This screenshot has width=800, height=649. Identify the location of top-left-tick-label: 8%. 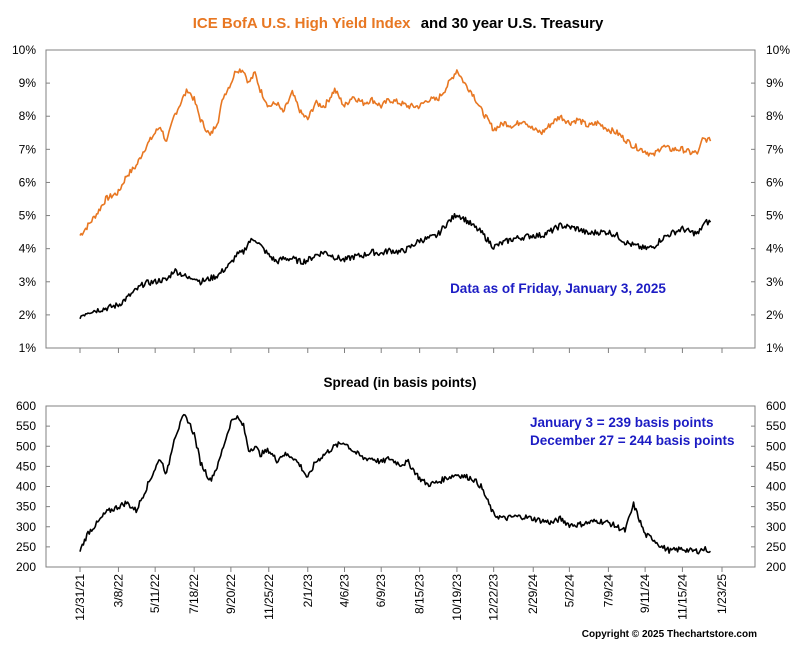
(28, 116).